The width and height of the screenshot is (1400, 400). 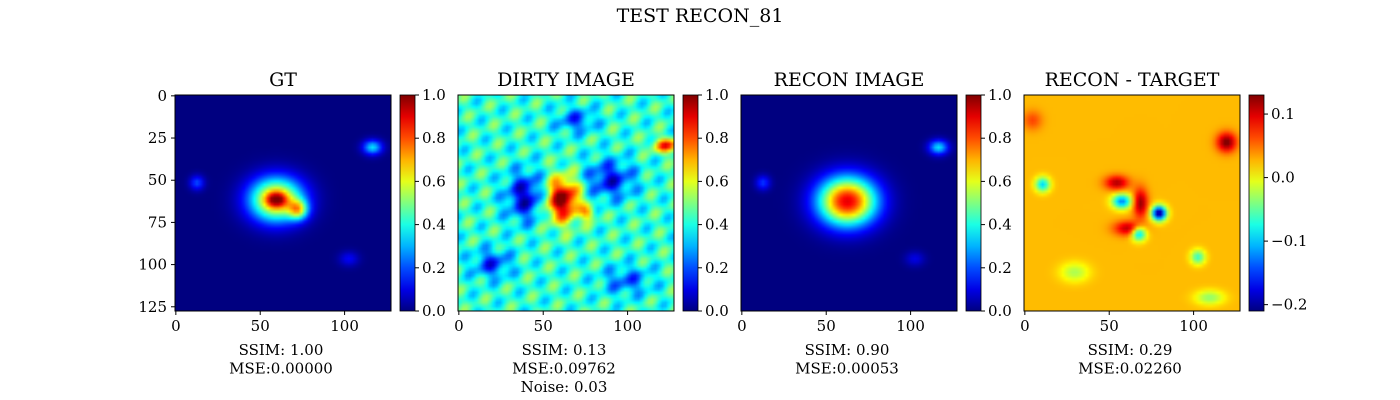 I want to click on colorbar-tick-label: −0.2, so click(x=1289, y=305).